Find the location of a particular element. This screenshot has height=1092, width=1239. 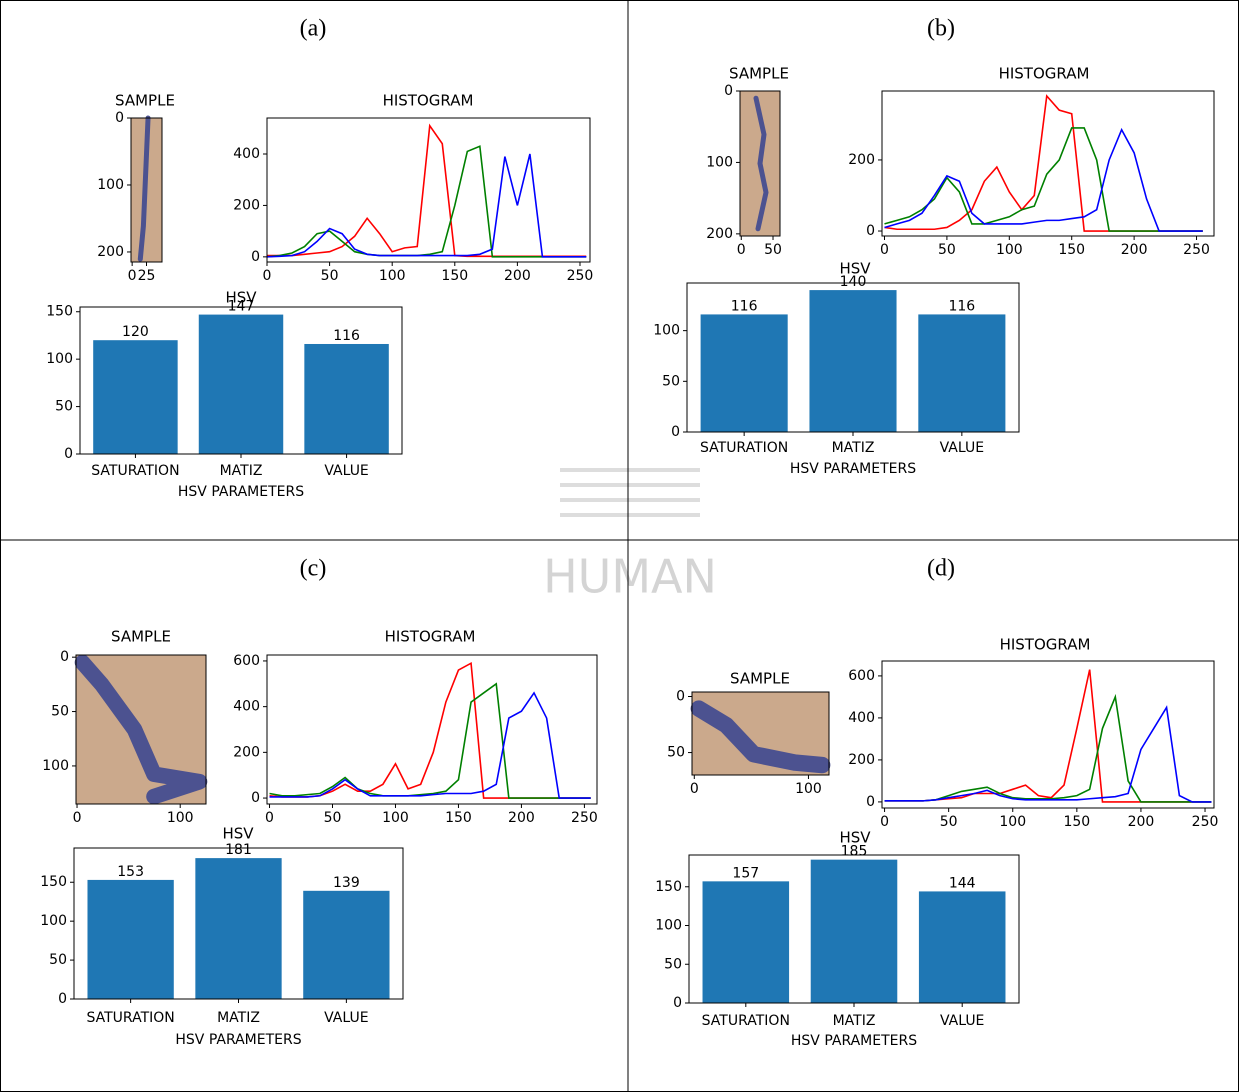

panel-label: (c) is located at coordinates (313, 569).